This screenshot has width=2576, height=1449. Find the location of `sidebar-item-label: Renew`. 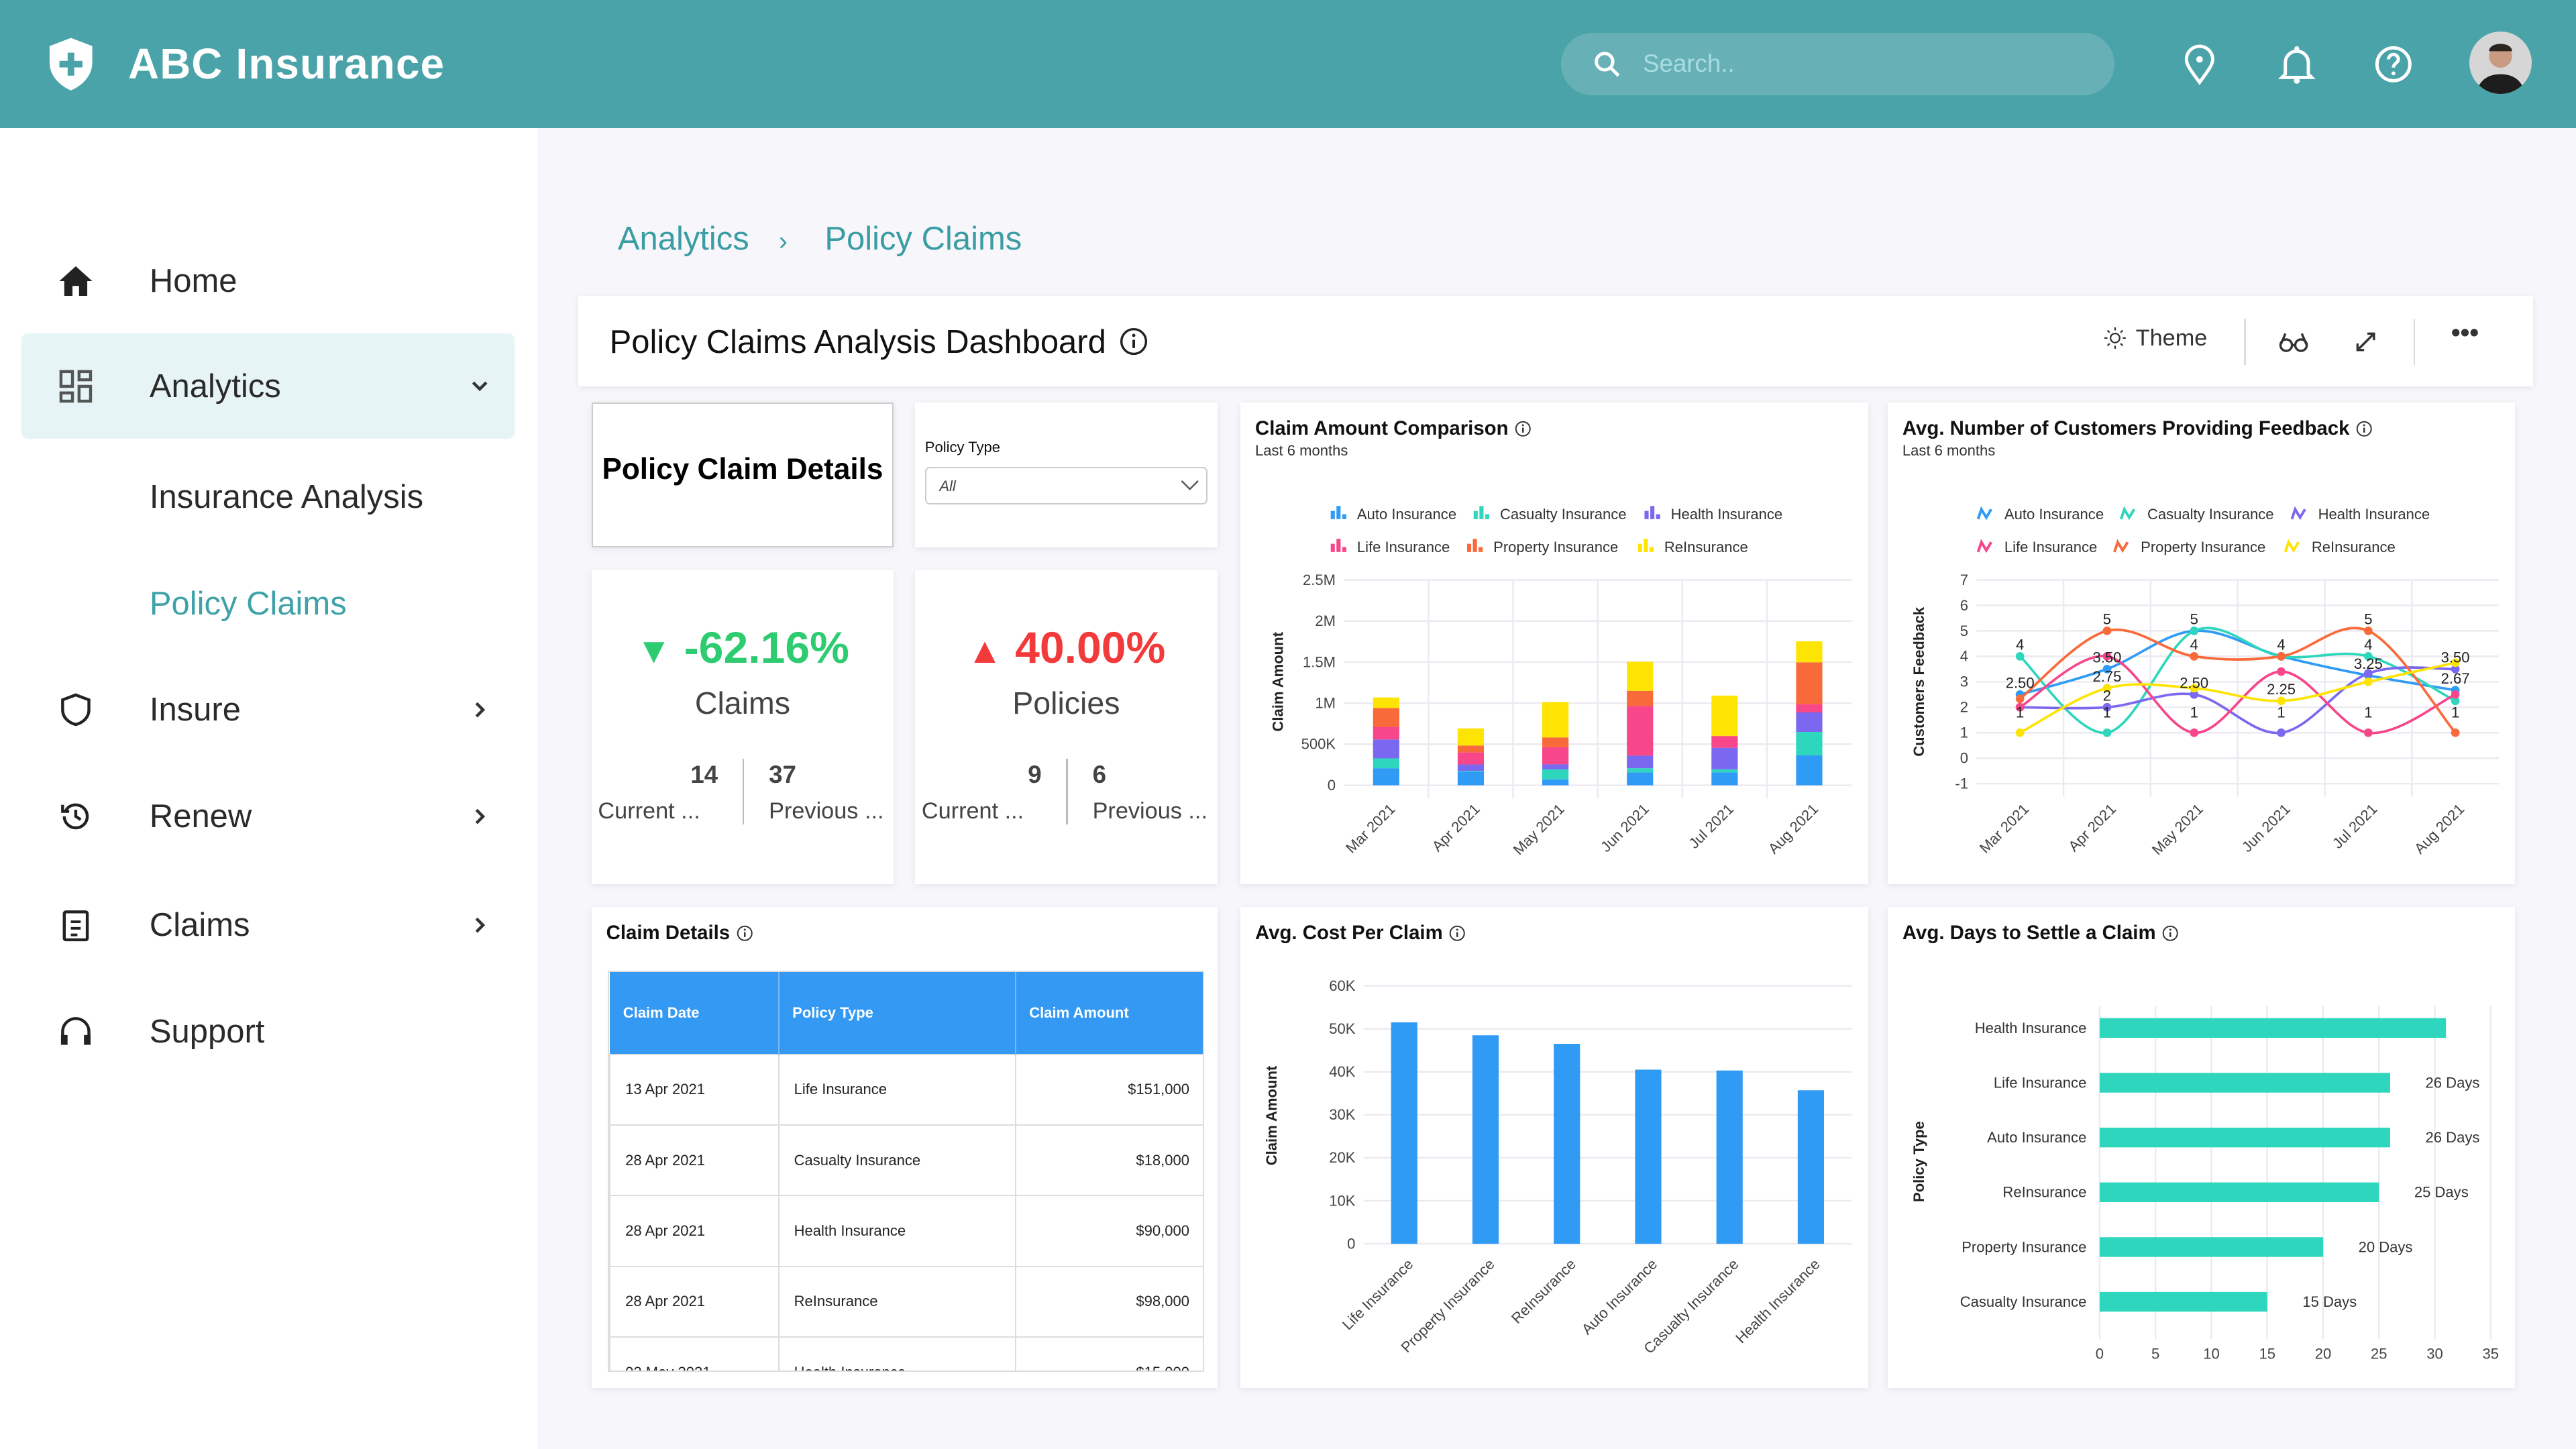

sidebar-item-label: Renew is located at coordinates (200, 816).